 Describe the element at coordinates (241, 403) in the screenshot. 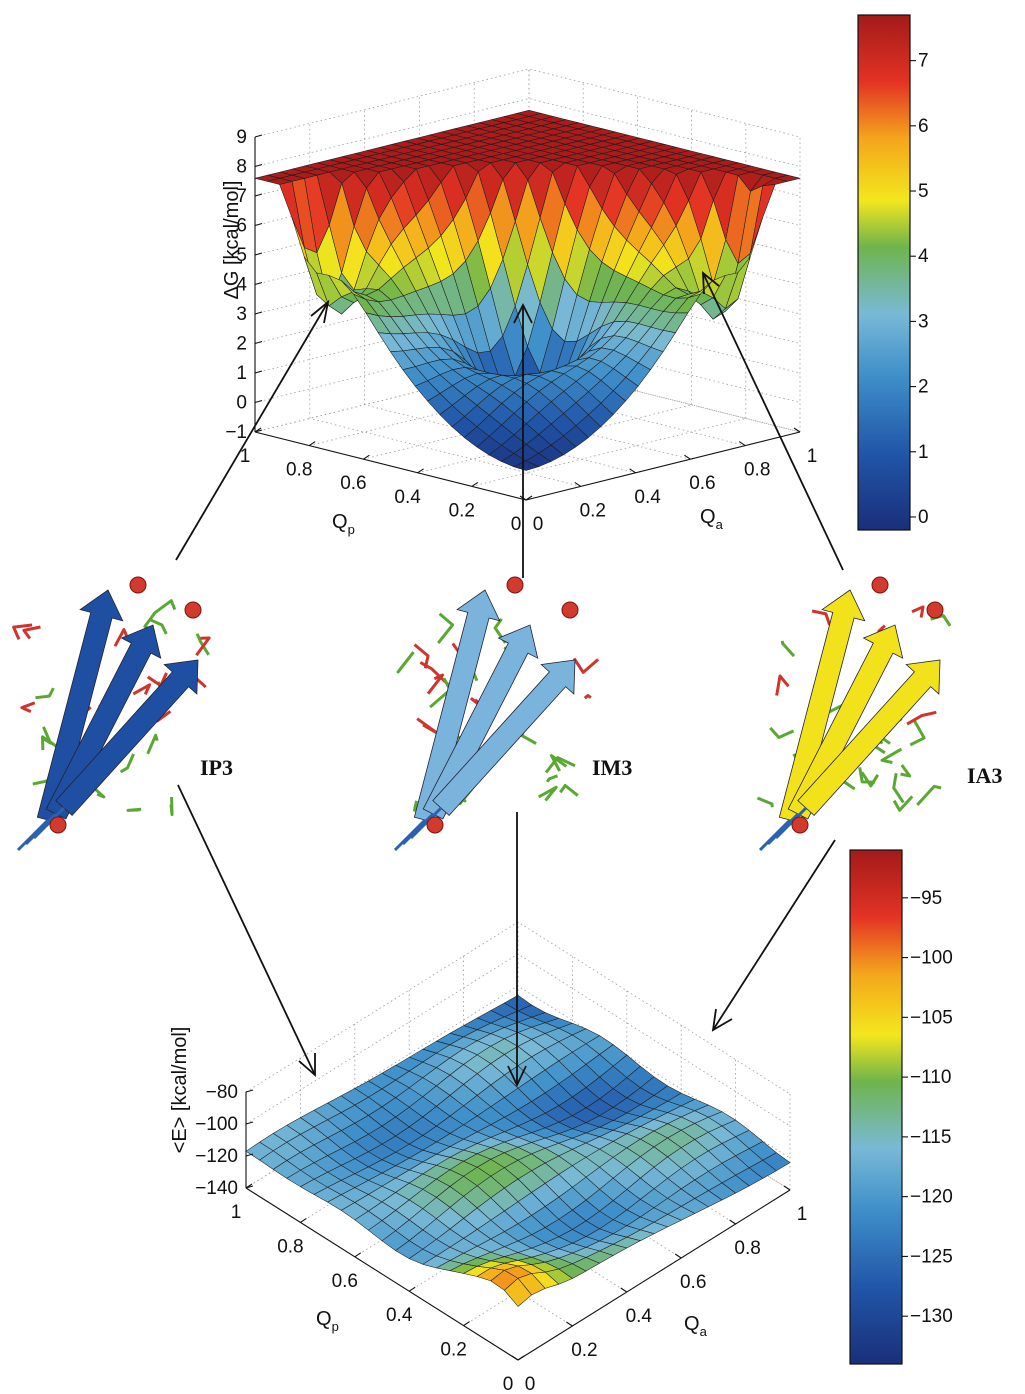

I see `z-tick-label: 0` at that location.